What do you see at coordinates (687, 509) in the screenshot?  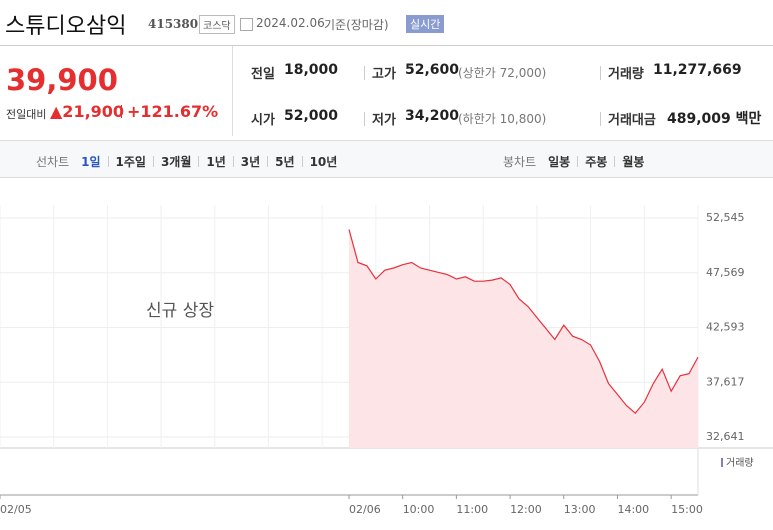 I see `x-tick-label: 15:00` at bounding box center [687, 509].